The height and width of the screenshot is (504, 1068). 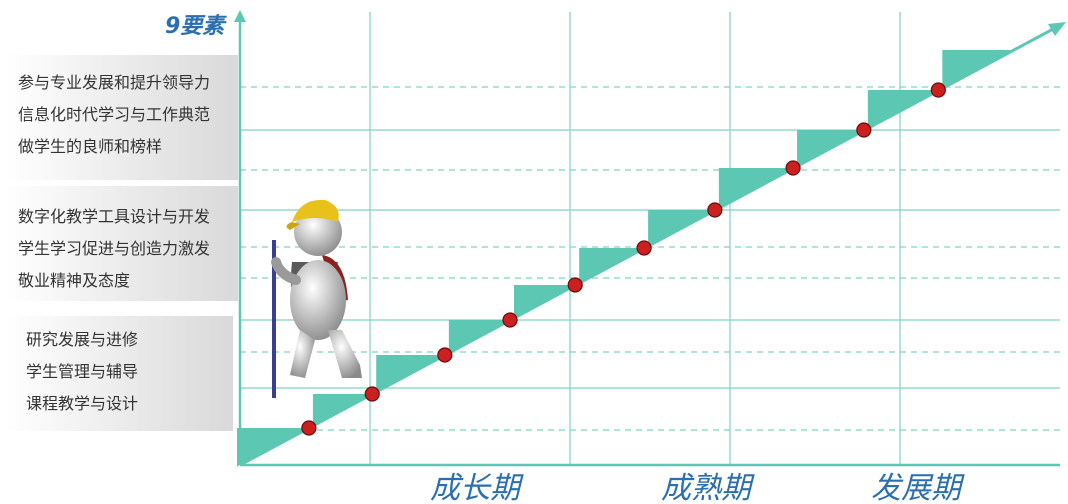 What do you see at coordinates (74, 280) in the screenshot?
I see `item: 敬业精神及态度` at bounding box center [74, 280].